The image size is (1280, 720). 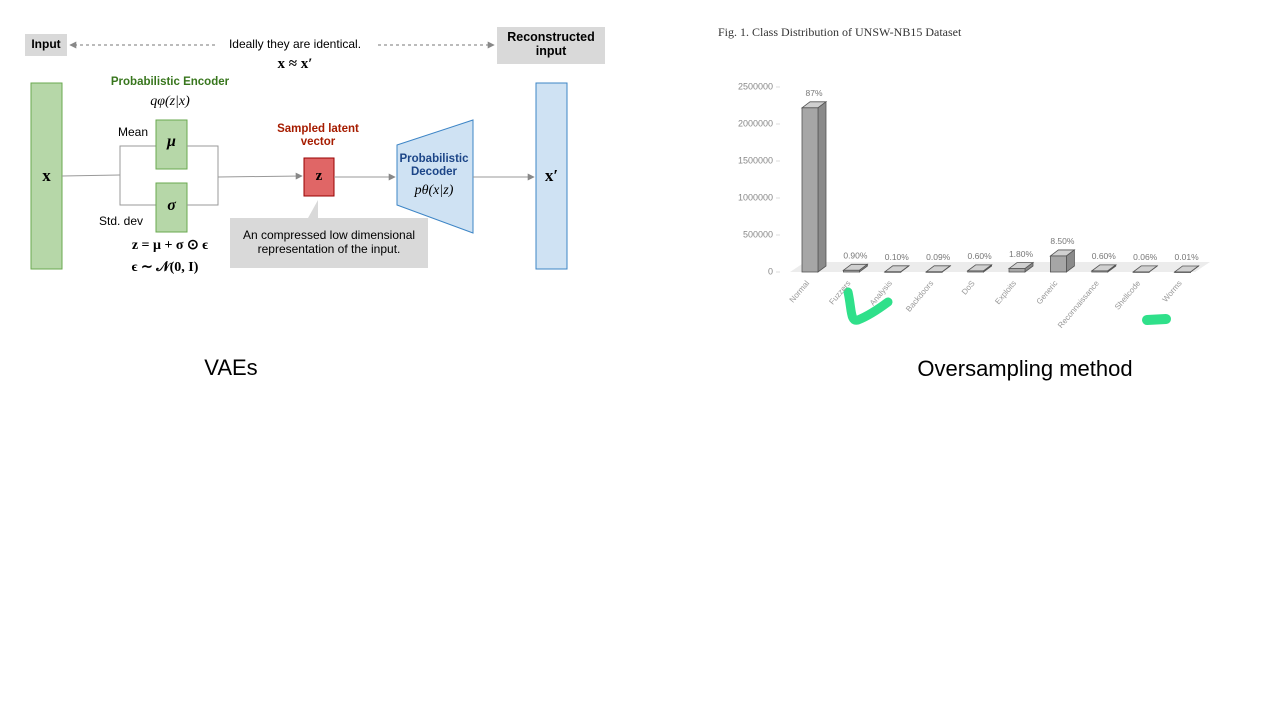 I want to click on xprime-node, so click(x=551, y=176).